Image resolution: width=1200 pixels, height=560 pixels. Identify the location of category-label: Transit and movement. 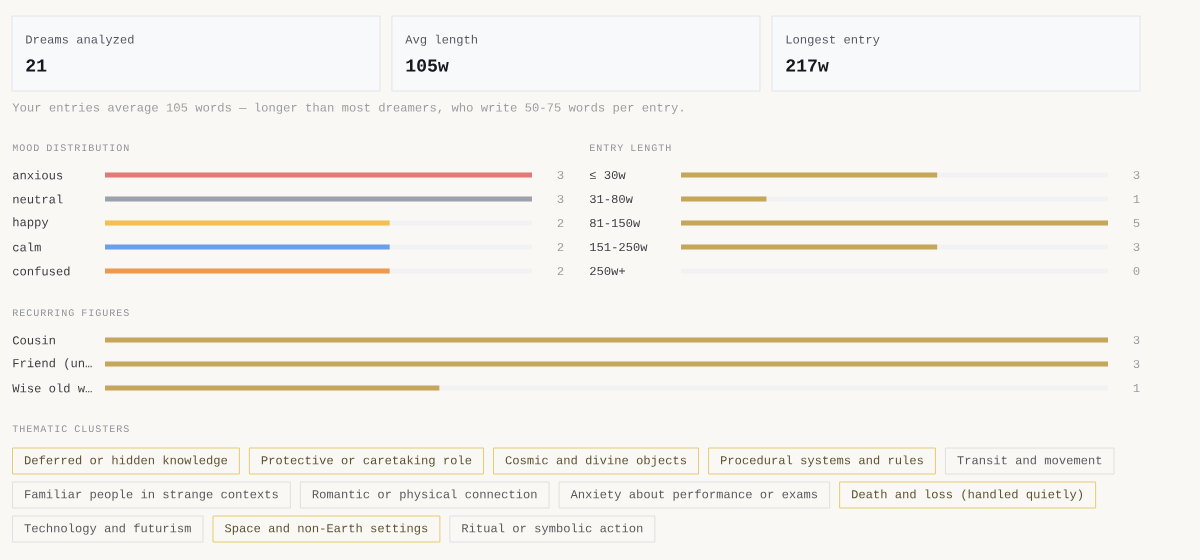
(1029, 460).